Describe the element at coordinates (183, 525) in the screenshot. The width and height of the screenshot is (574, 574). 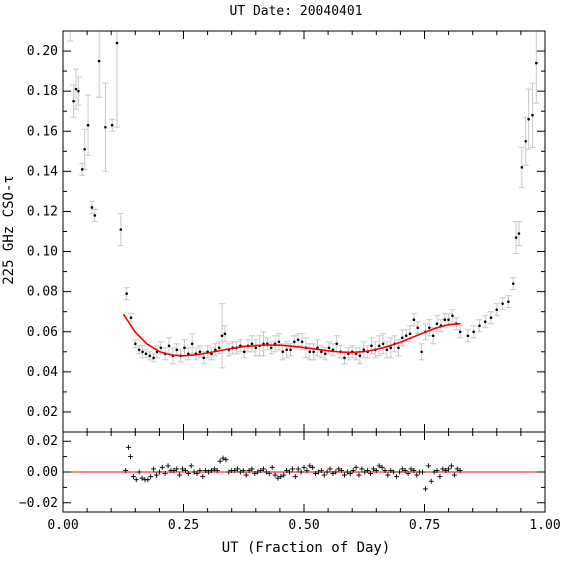
I see `x-tick-label: 0.25` at that location.